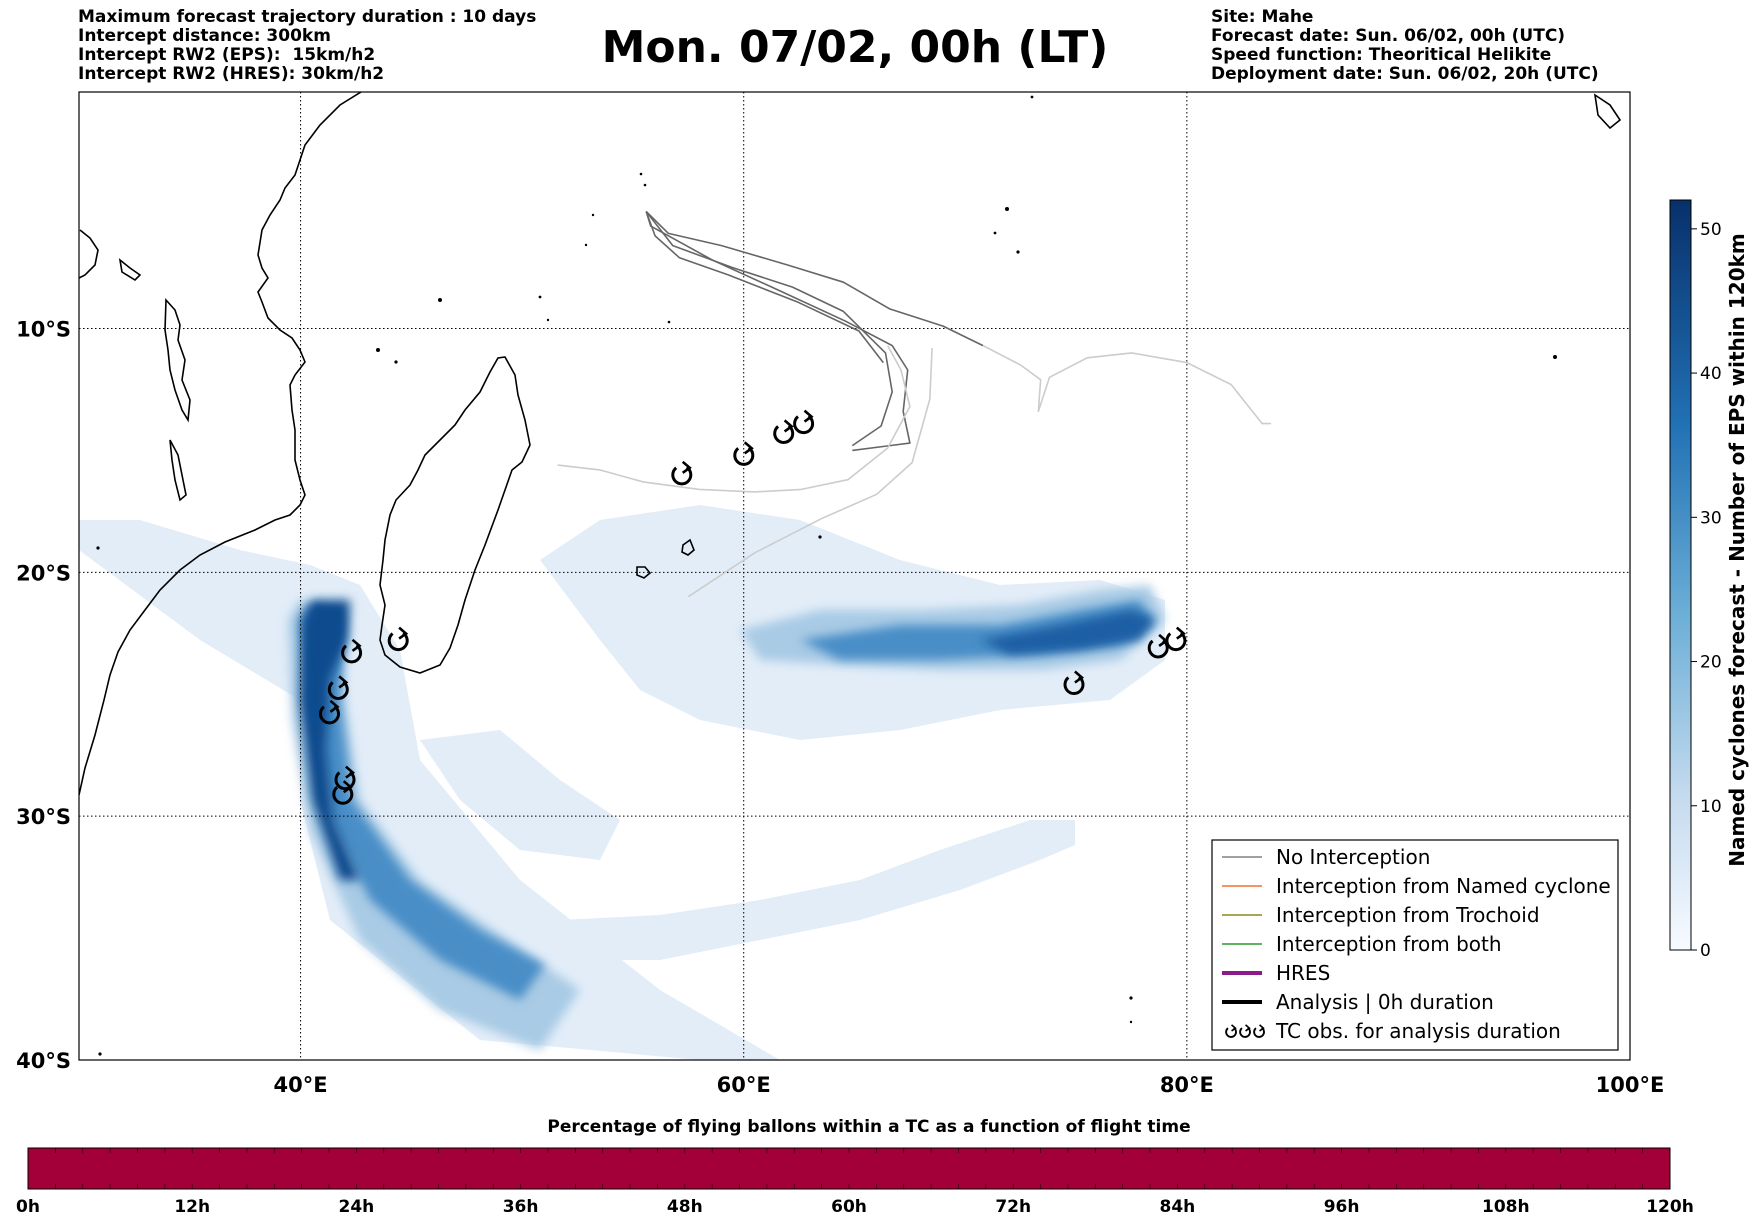 This screenshot has height=1223, width=1754. I want to click on lake-mweru-outline, so click(130, 270).